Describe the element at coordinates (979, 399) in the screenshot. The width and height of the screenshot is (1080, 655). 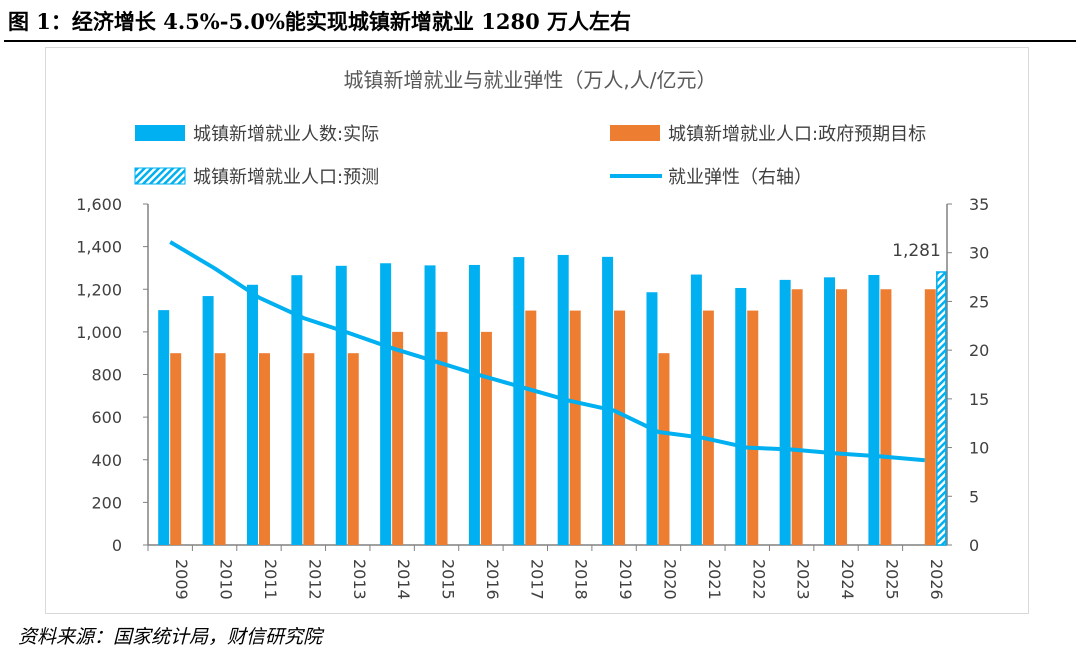
I see `y-right-tick-label: 15` at that location.